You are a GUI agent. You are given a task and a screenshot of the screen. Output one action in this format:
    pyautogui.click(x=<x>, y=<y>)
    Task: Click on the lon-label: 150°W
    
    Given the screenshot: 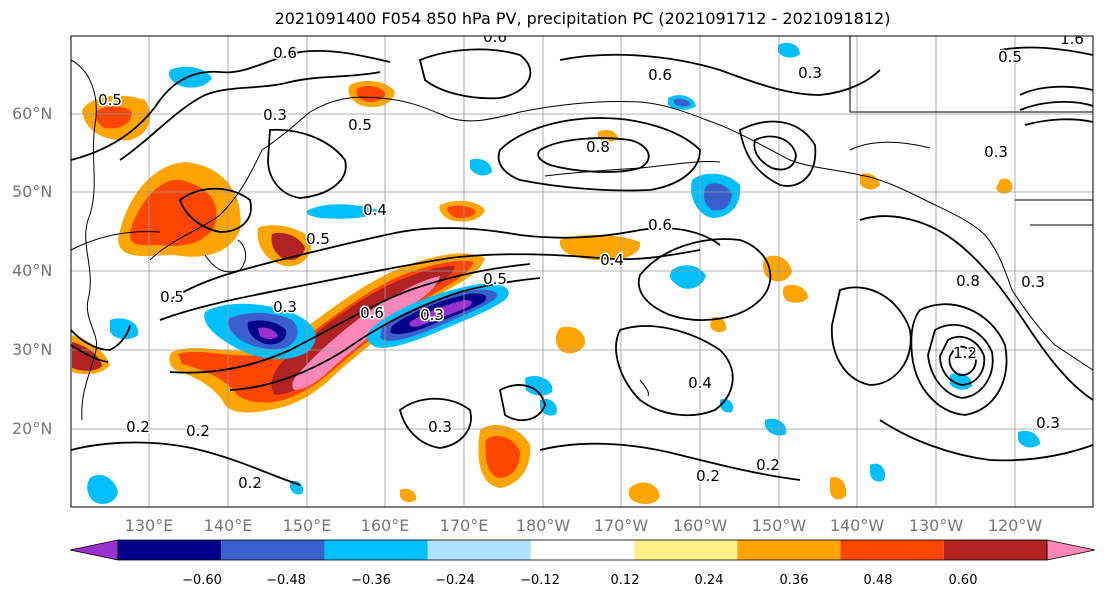 What is the action you would take?
    pyautogui.click(x=779, y=525)
    